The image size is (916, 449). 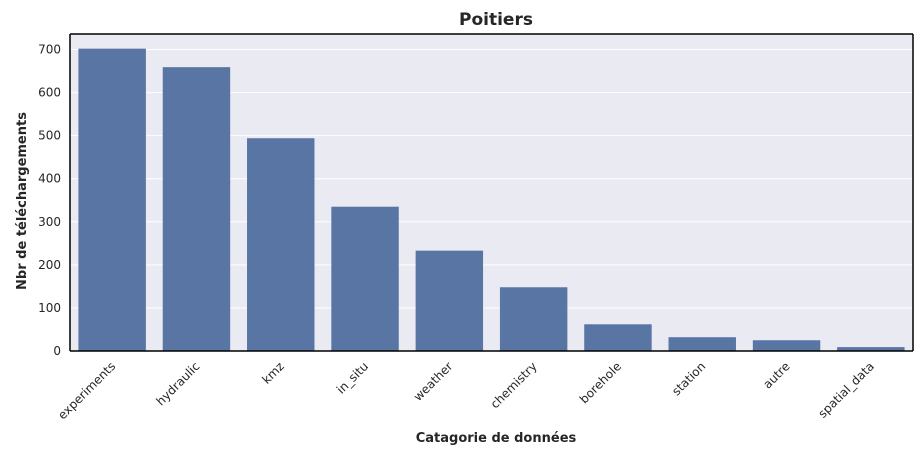 What do you see at coordinates (600, 382) in the screenshot?
I see `x-tick-label: borehole` at bounding box center [600, 382].